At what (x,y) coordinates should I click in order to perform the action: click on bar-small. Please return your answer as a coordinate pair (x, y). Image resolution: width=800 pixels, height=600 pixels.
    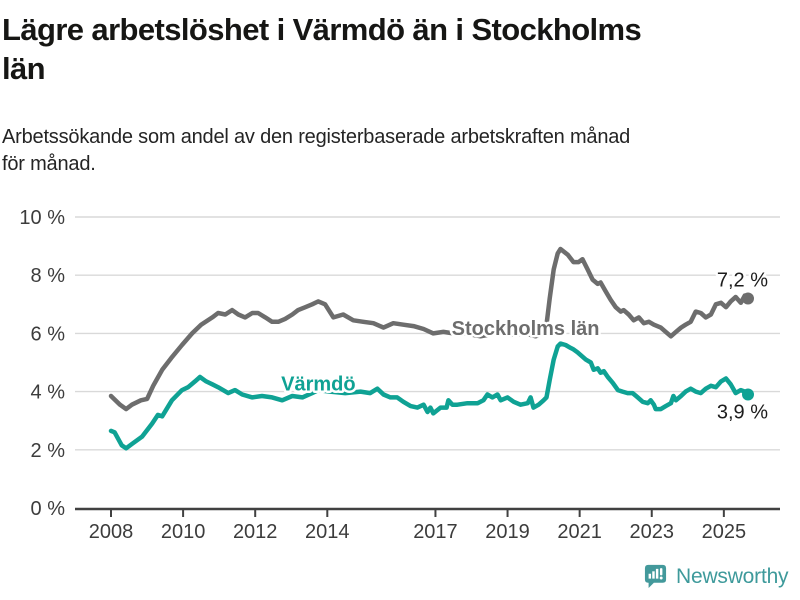
    Looking at the image, I should click on (650, 576).